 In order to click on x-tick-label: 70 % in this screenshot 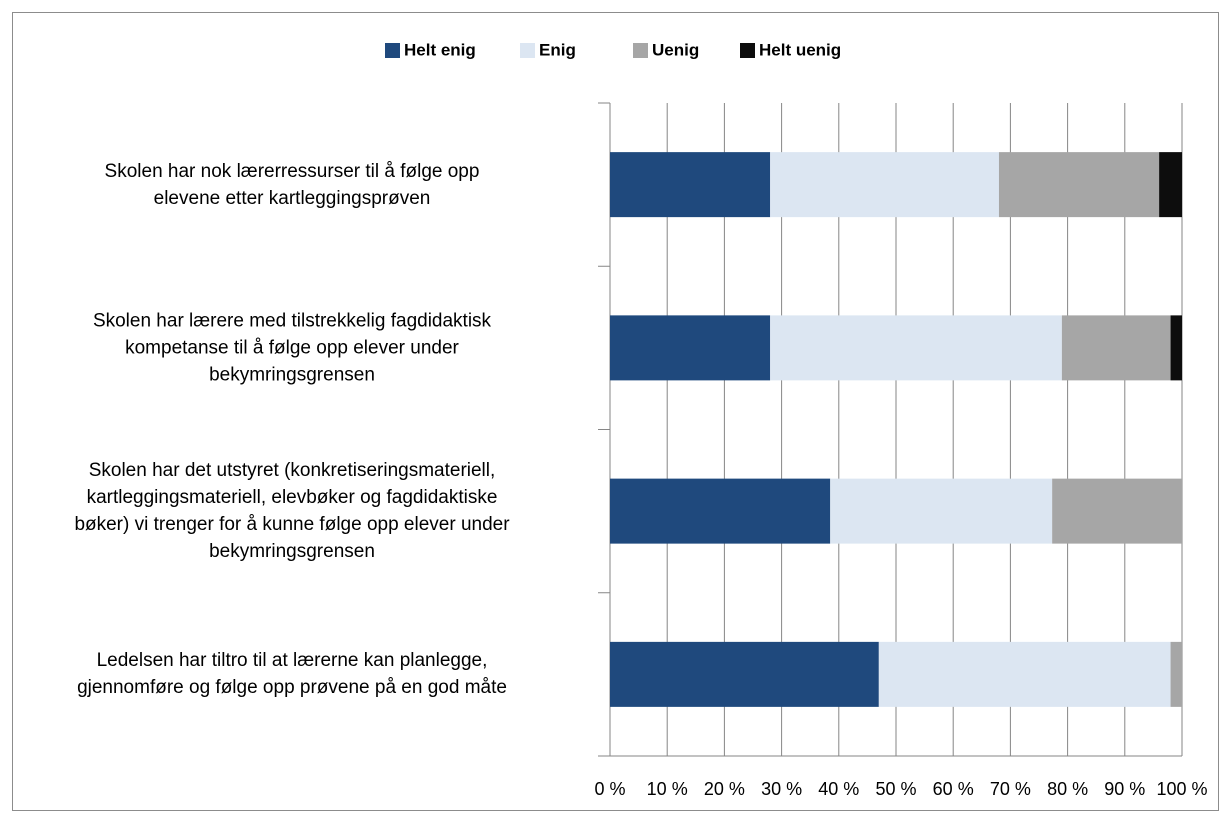, I will do `click(1010, 789)`.